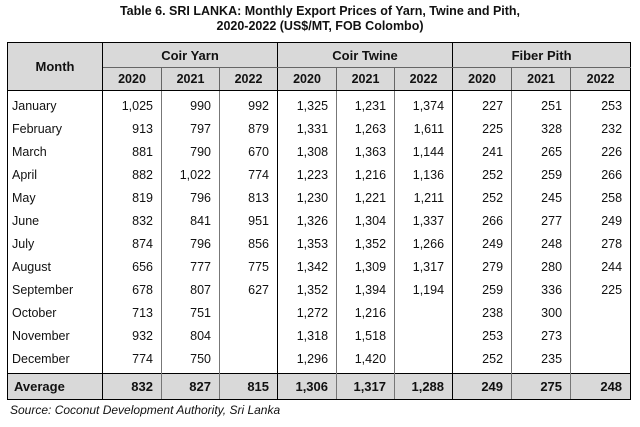  Describe the element at coordinates (424, 386) in the screenshot. I see `average-cell: 1,288` at that location.